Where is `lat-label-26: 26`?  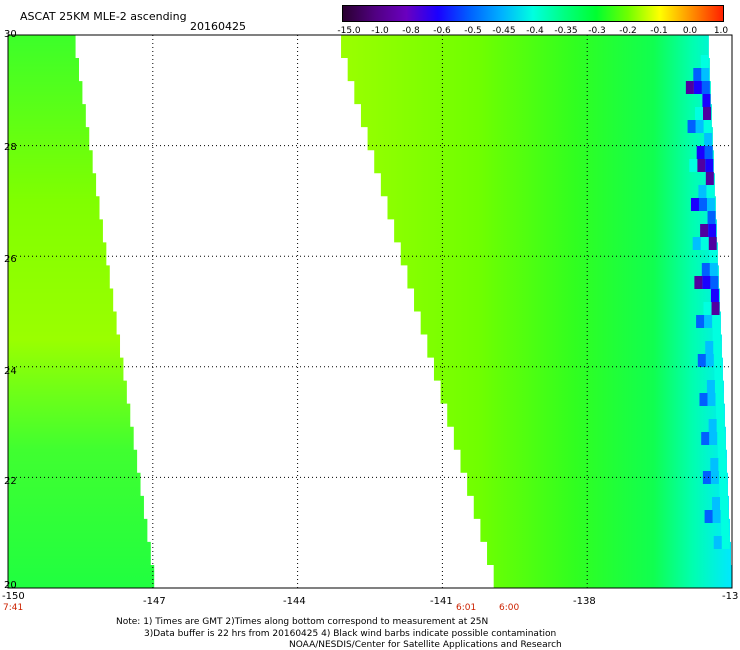 lat-label-26: 26 is located at coordinates (10, 259).